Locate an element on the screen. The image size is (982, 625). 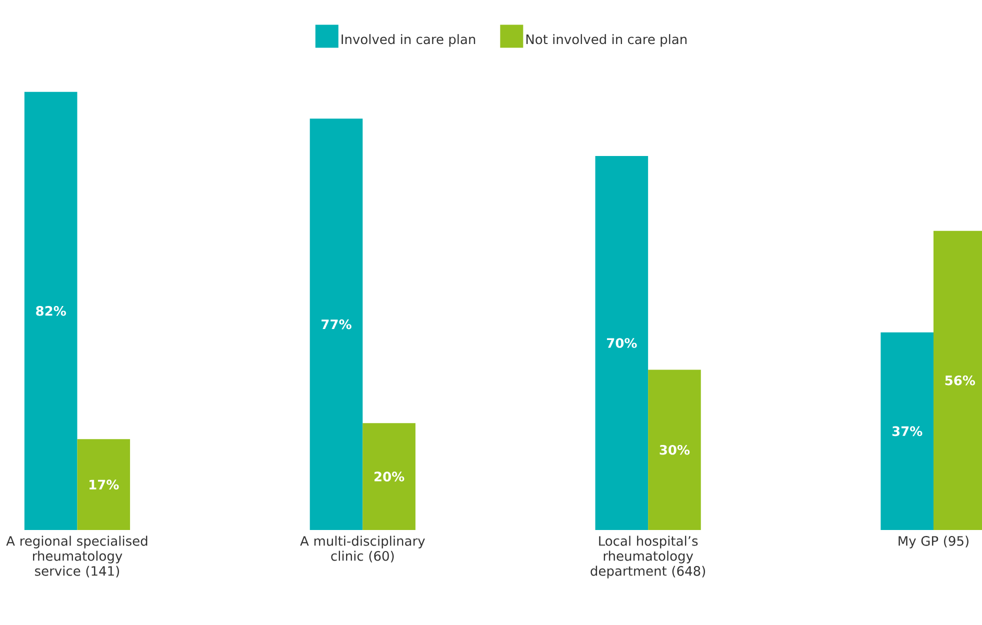
data-label: 20% is located at coordinates (389, 477).